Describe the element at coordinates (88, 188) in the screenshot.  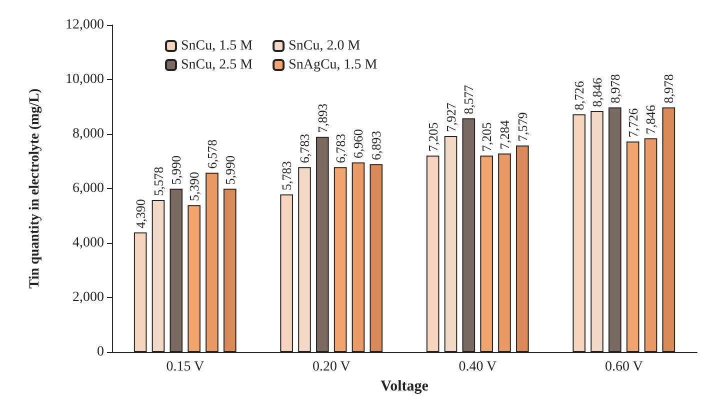
I see `y-tick-label: 6,000` at that location.